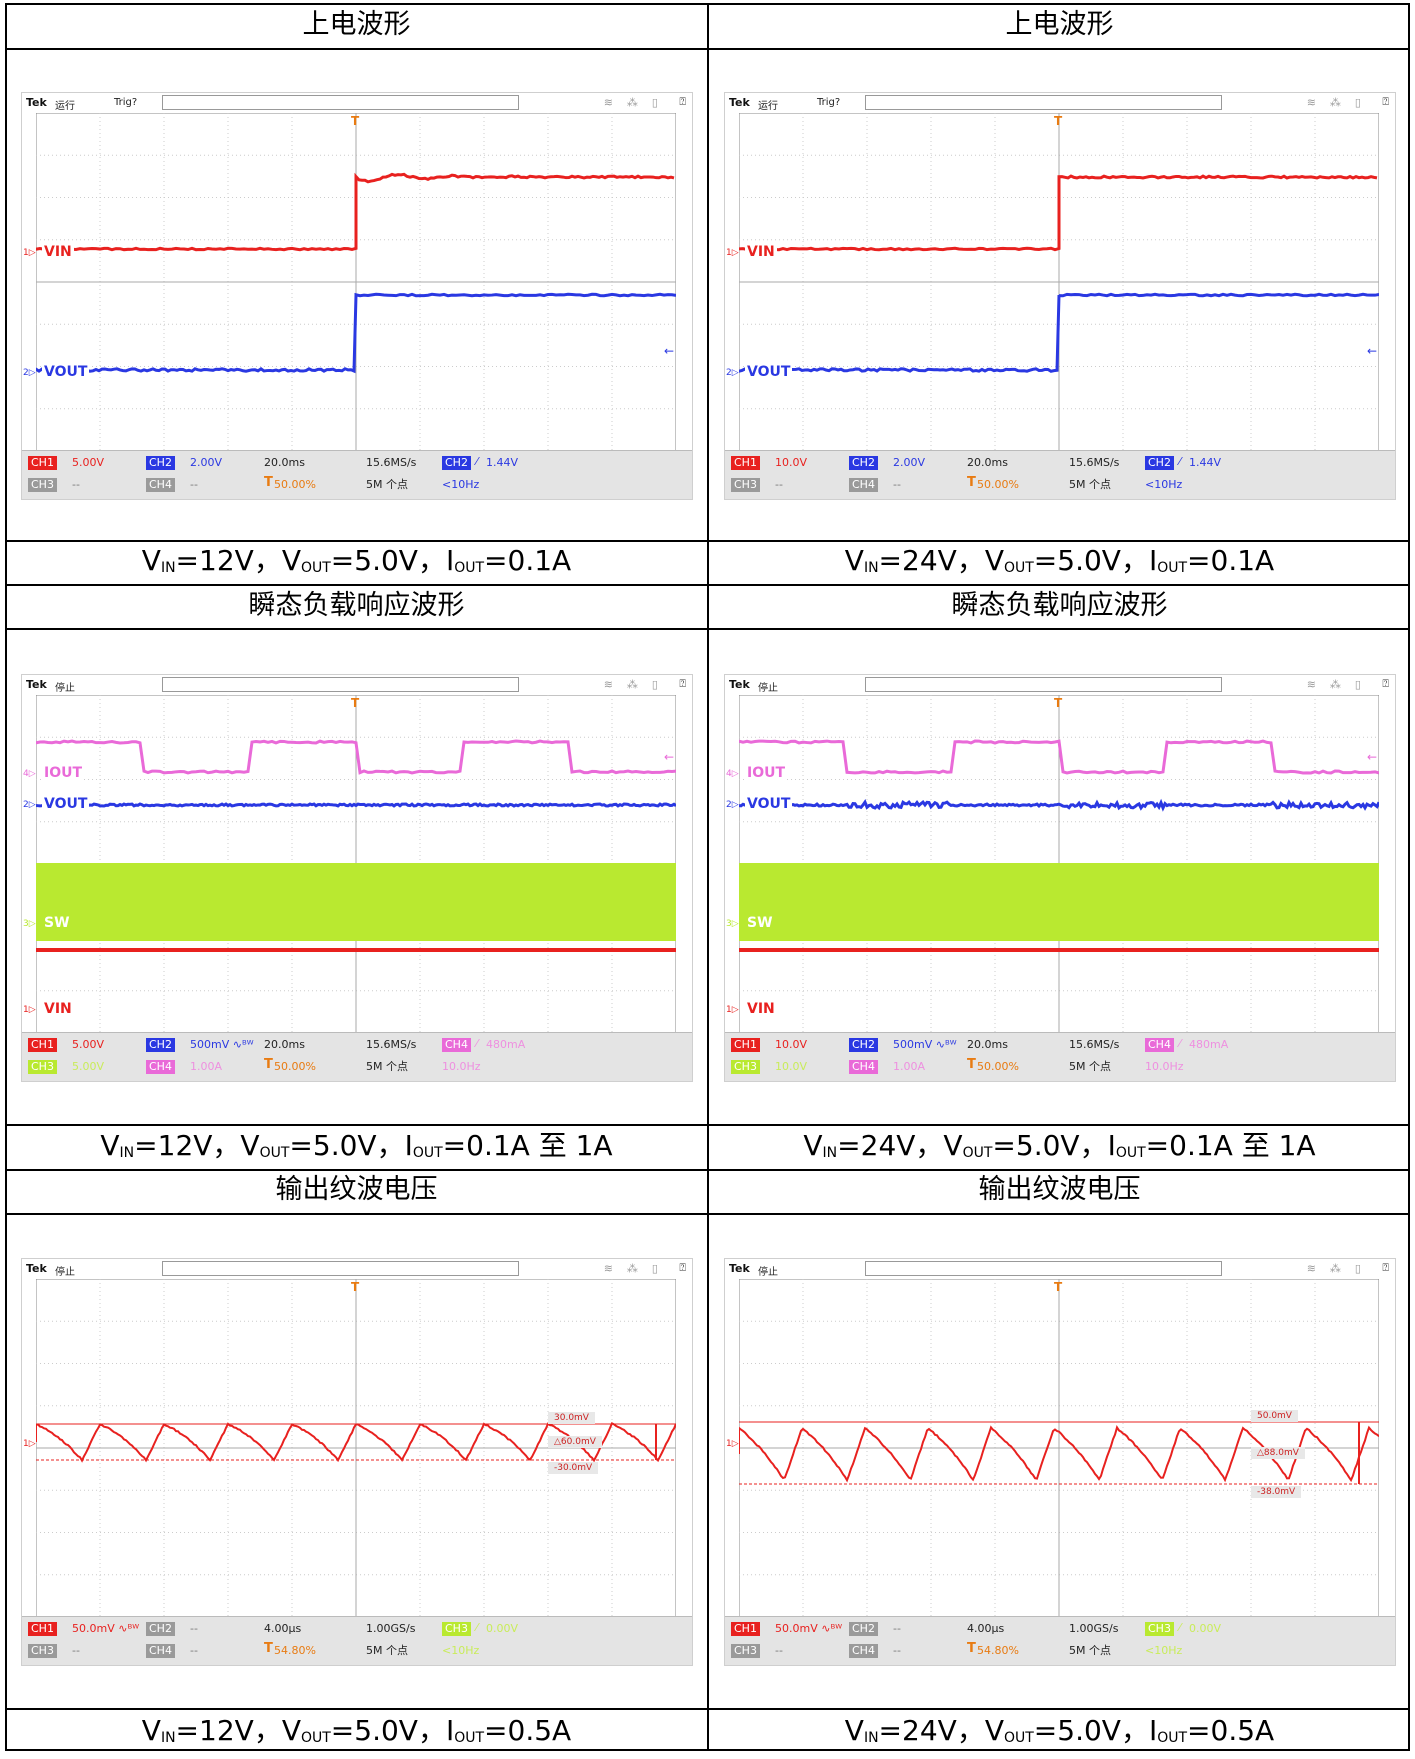 The height and width of the screenshot is (1759, 1415). Describe the element at coordinates (1208, 1045) in the screenshot. I see `trigger-level: 480mA` at that location.